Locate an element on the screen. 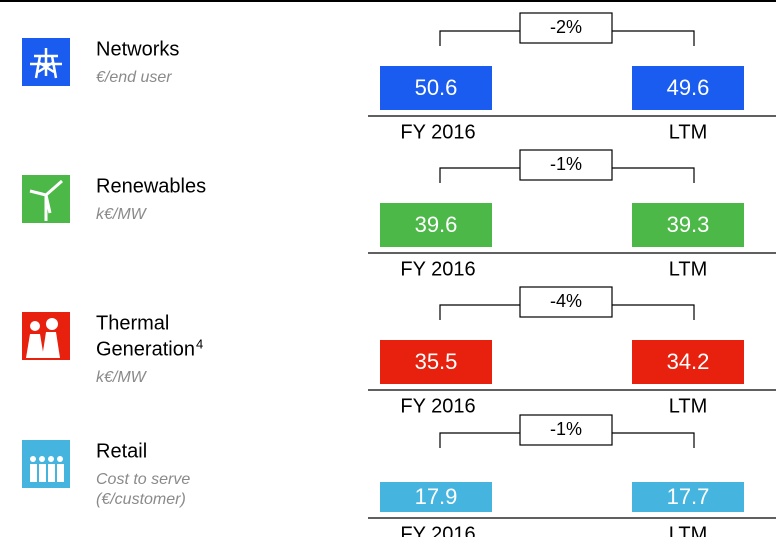 The image size is (776, 537). segment-unit: €/end user is located at coordinates (134, 77).